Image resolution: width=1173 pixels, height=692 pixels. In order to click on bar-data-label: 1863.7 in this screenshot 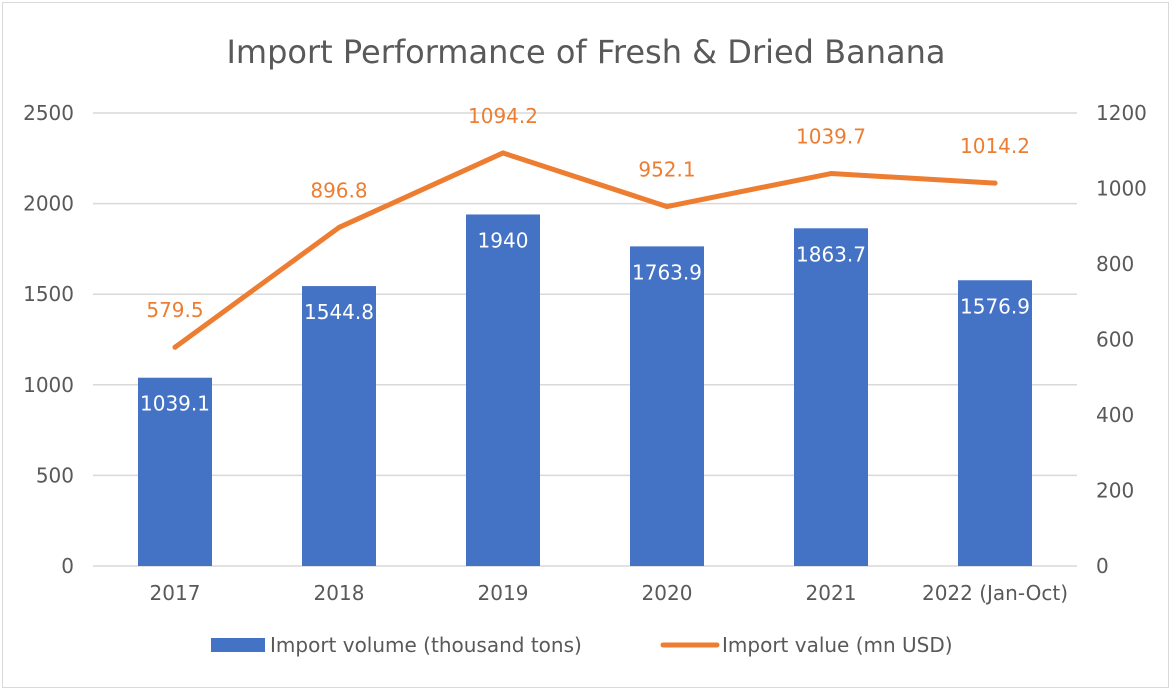, I will do `click(831, 254)`.